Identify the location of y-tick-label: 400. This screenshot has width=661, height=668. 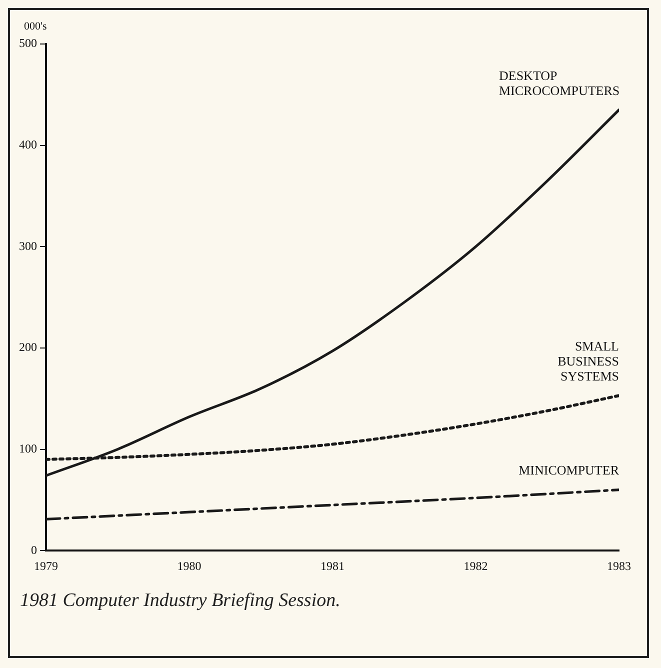
(28, 144).